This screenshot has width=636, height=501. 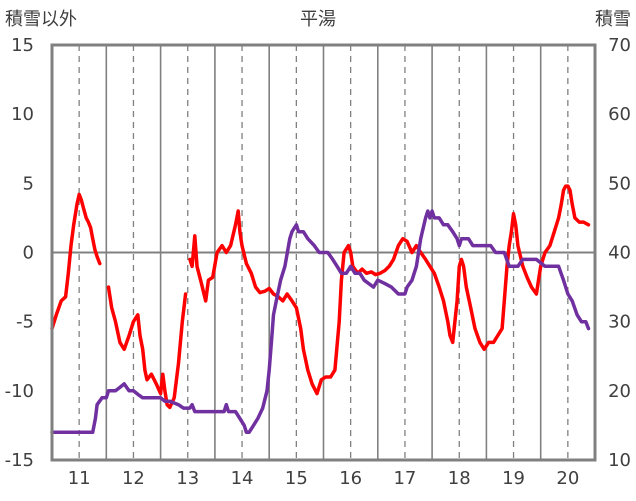 What do you see at coordinates (318, 19) in the screenshot?
I see `chart-title: 平湯` at bounding box center [318, 19].